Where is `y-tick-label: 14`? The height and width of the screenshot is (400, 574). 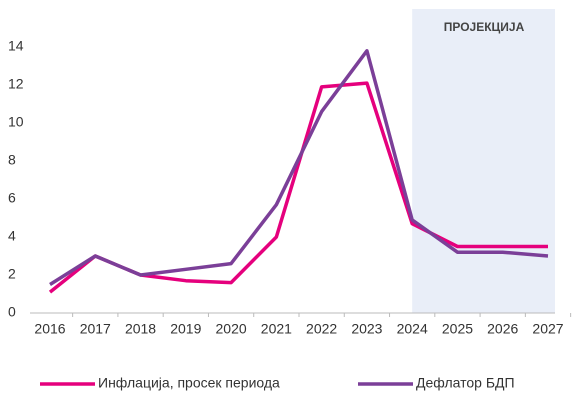 y-tick-label: 14 is located at coordinates (16, 46).